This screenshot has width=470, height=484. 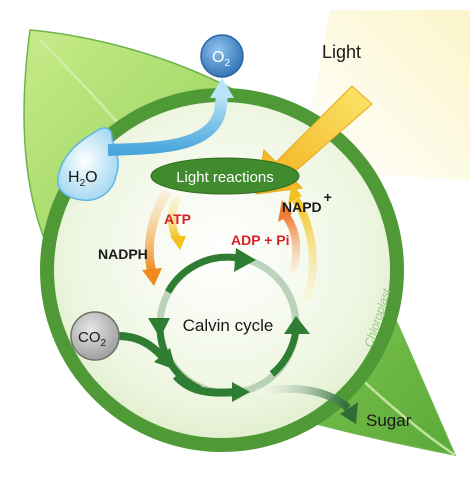 I want to click on light-reactions-label: Light reactions, so click(x=225, y=177).